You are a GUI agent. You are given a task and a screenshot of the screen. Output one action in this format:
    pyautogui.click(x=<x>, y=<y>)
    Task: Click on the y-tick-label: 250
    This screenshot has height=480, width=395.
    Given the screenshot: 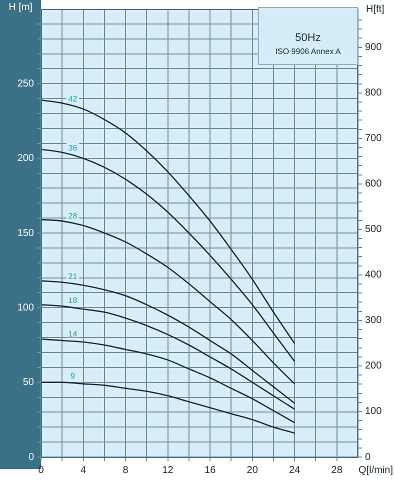 What is the action you would take?
    pyautogui.click(x=25, y=84)
    